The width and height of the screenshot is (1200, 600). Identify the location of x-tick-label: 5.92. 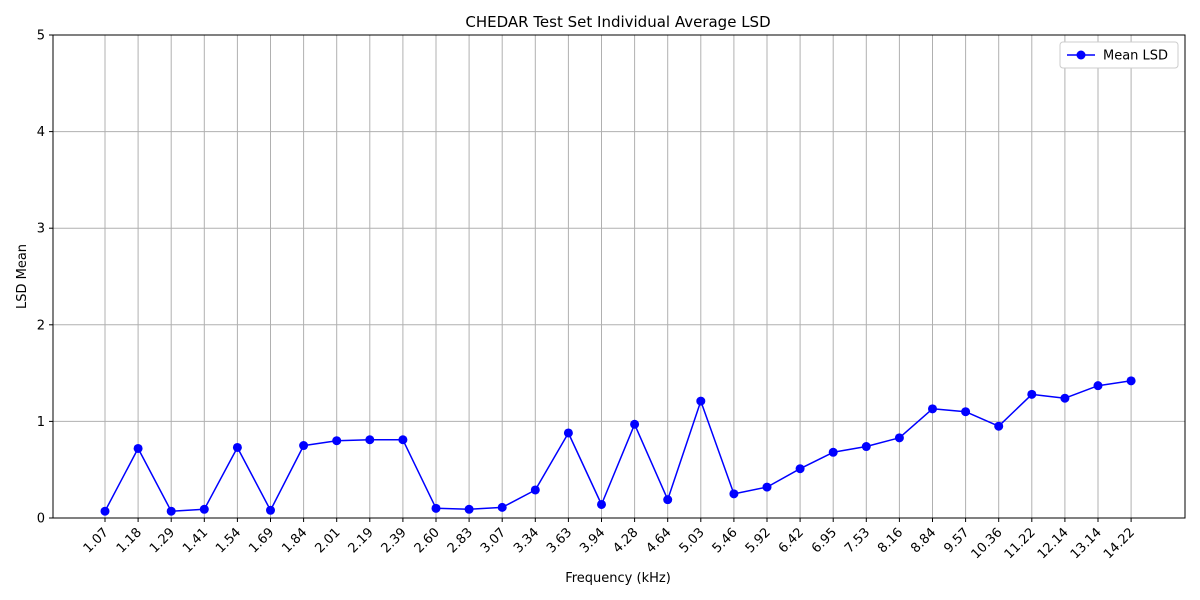
(758, 540).